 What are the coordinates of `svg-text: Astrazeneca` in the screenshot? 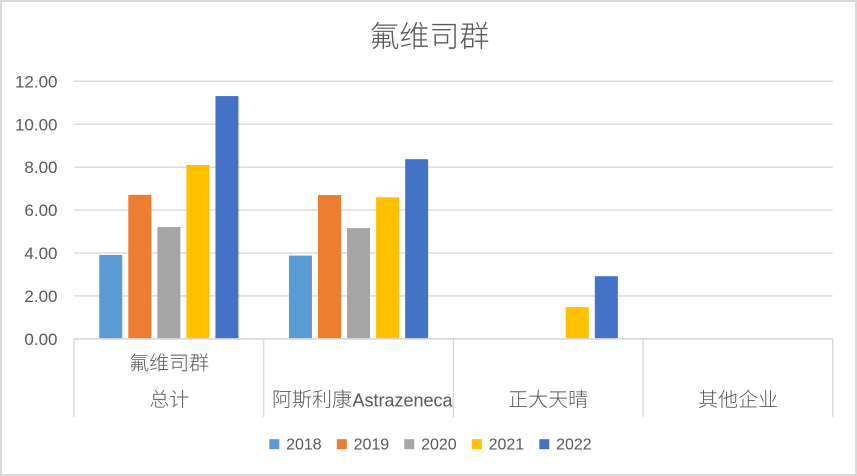 It's located at (403, 400).